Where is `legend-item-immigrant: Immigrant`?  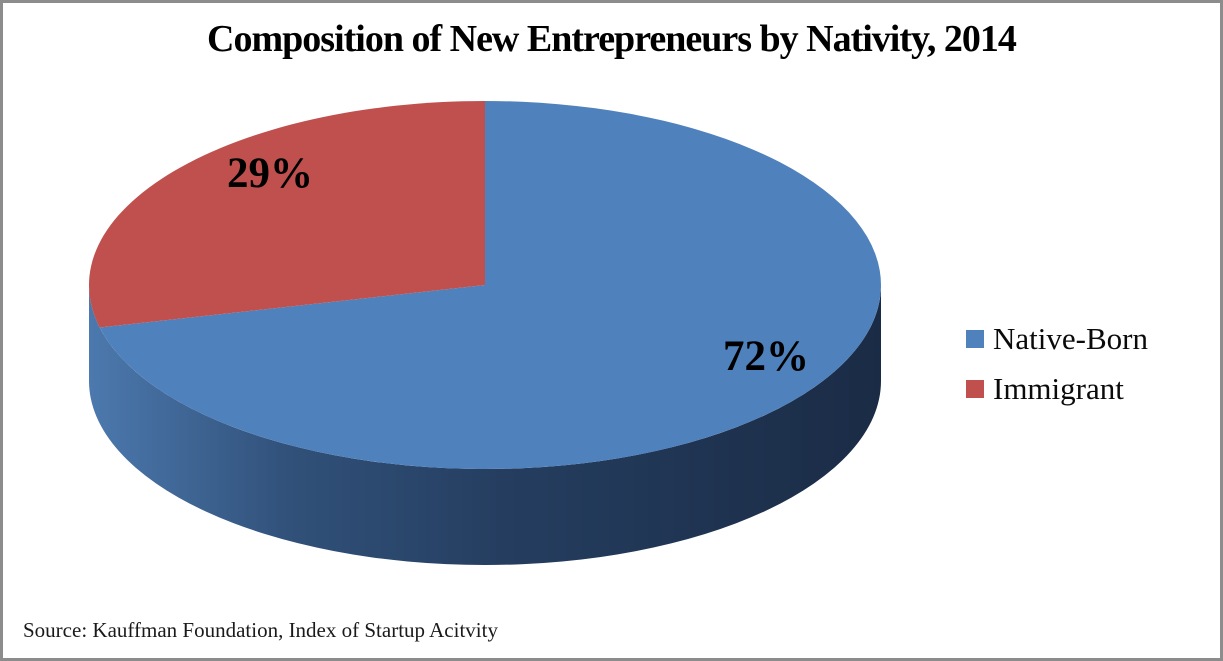
legend-item-immigrant: Immigrant is located at coordinates (1057, 389).